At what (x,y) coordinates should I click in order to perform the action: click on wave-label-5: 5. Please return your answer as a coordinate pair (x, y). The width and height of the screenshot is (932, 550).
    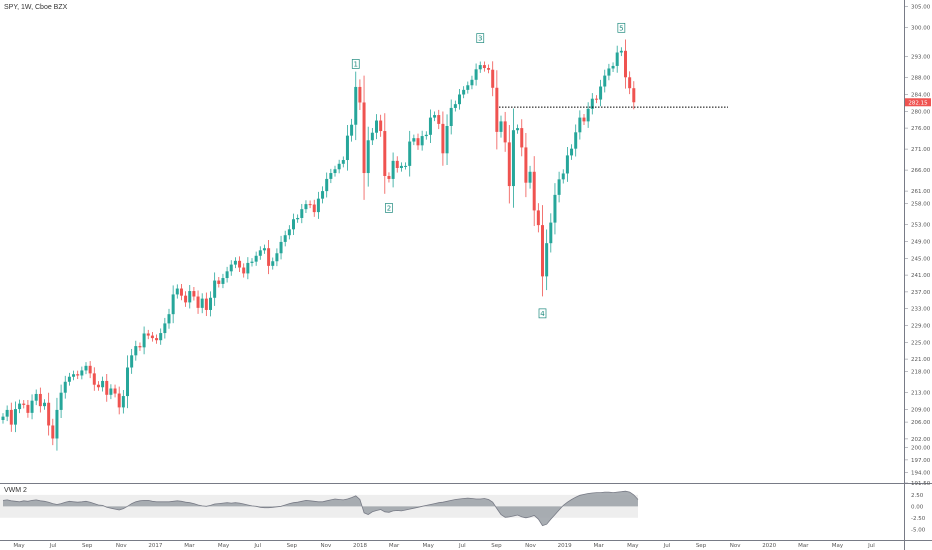
    Looking at the image, I should click on (621, 28).